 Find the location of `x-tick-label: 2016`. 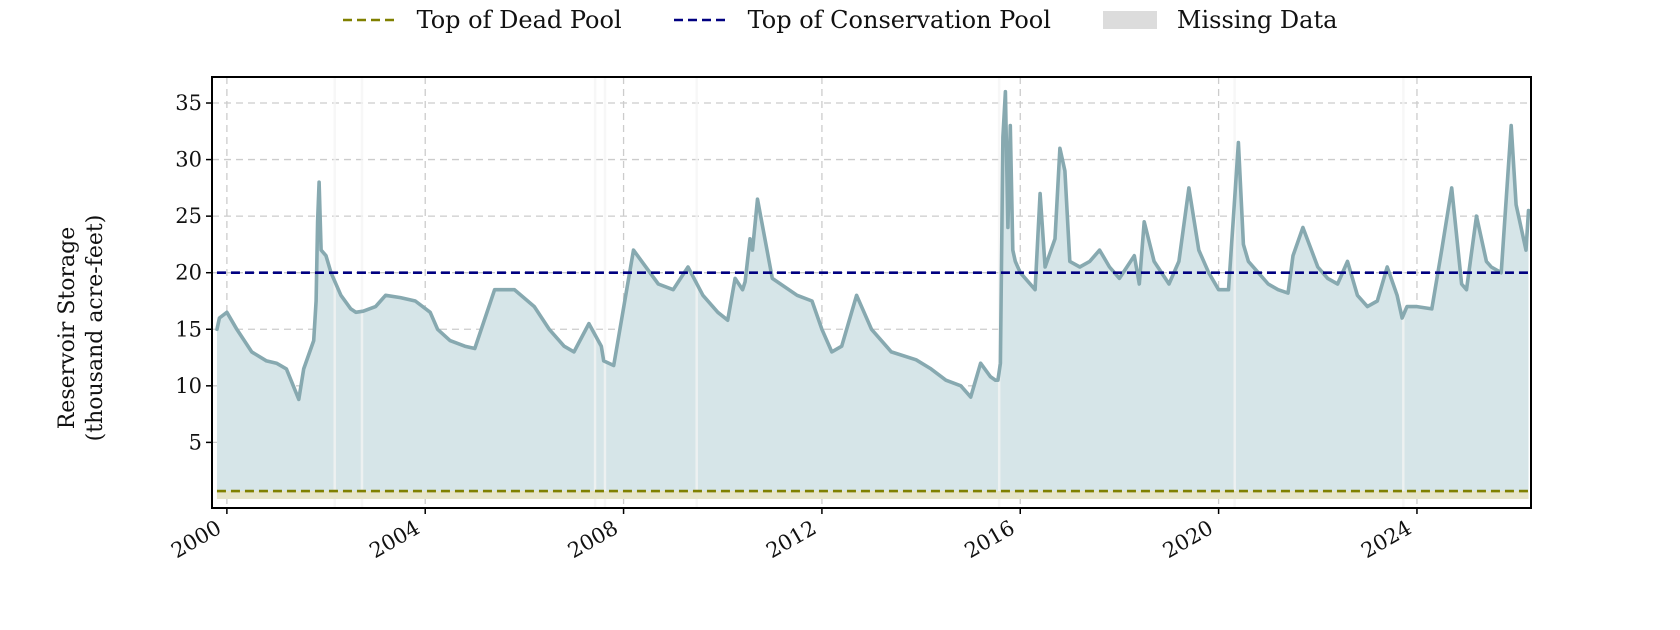

x-tick-label: 2016 is located at coordinates (989, 540).